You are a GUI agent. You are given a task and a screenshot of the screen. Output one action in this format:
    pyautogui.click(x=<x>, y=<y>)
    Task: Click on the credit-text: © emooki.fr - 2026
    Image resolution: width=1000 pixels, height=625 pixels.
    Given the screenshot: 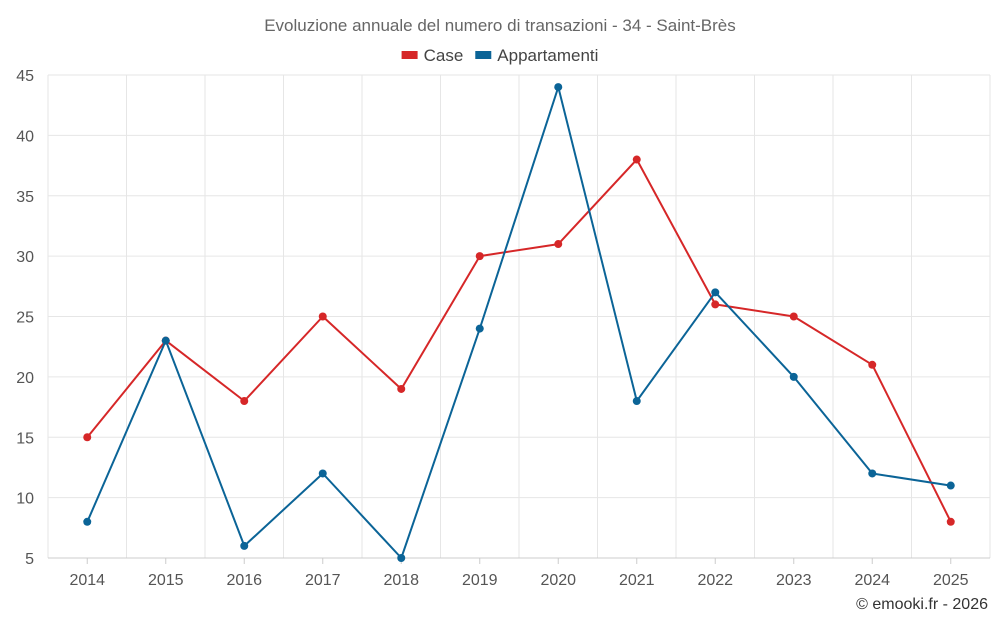 What is the action you would take?
    pyautogui.click(x=922, y=604)
    